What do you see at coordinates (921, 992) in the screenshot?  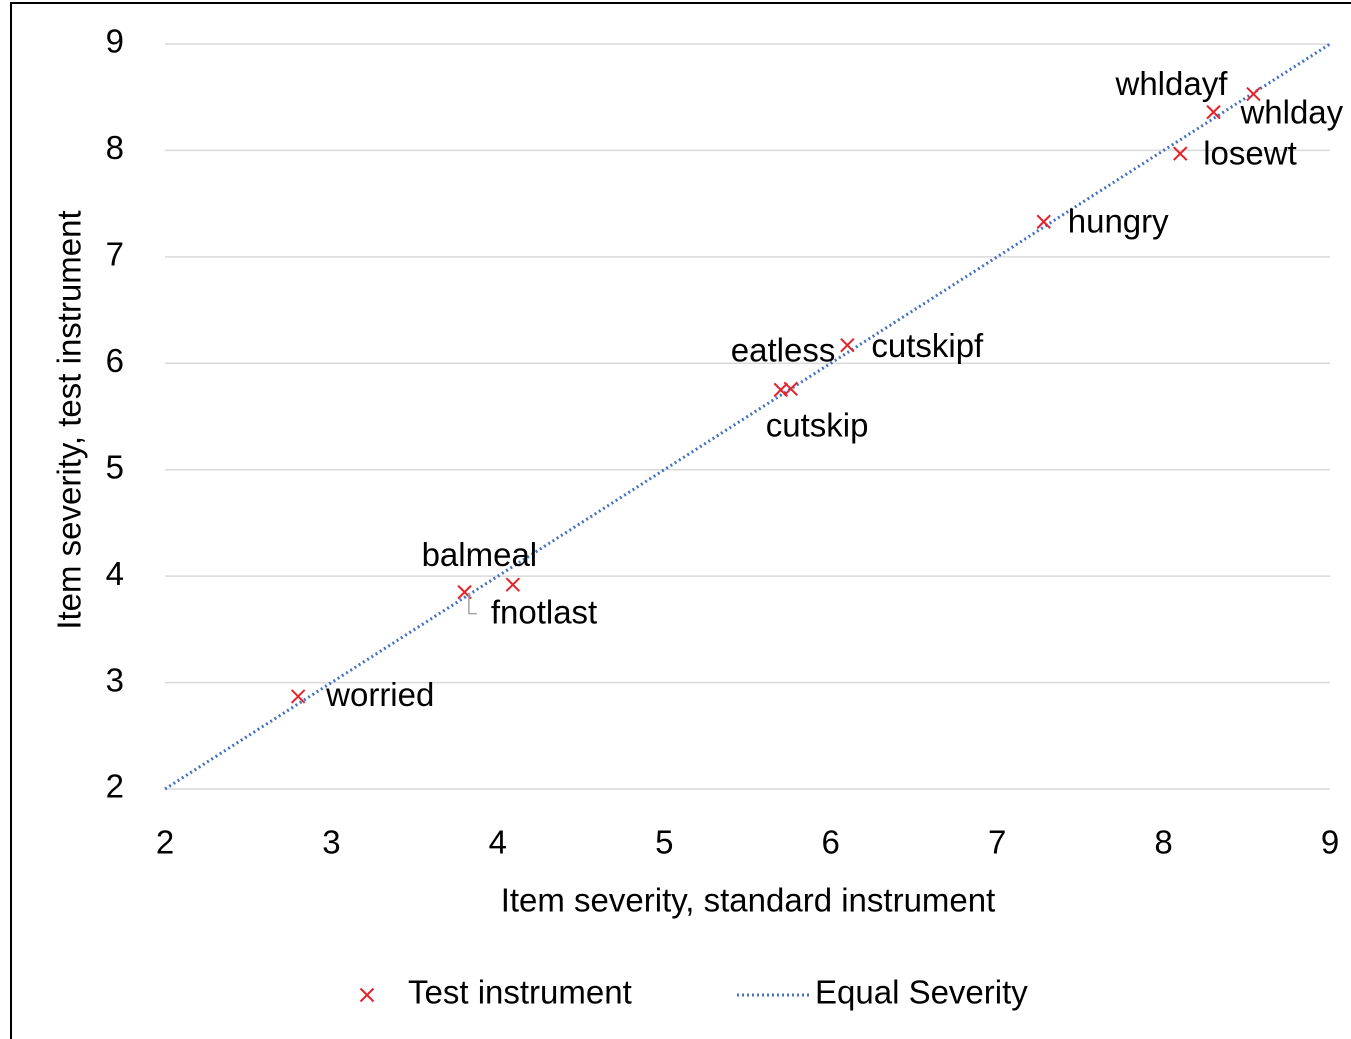 I see `legend-label: Equal Severity` at bounding box center [921, 992].